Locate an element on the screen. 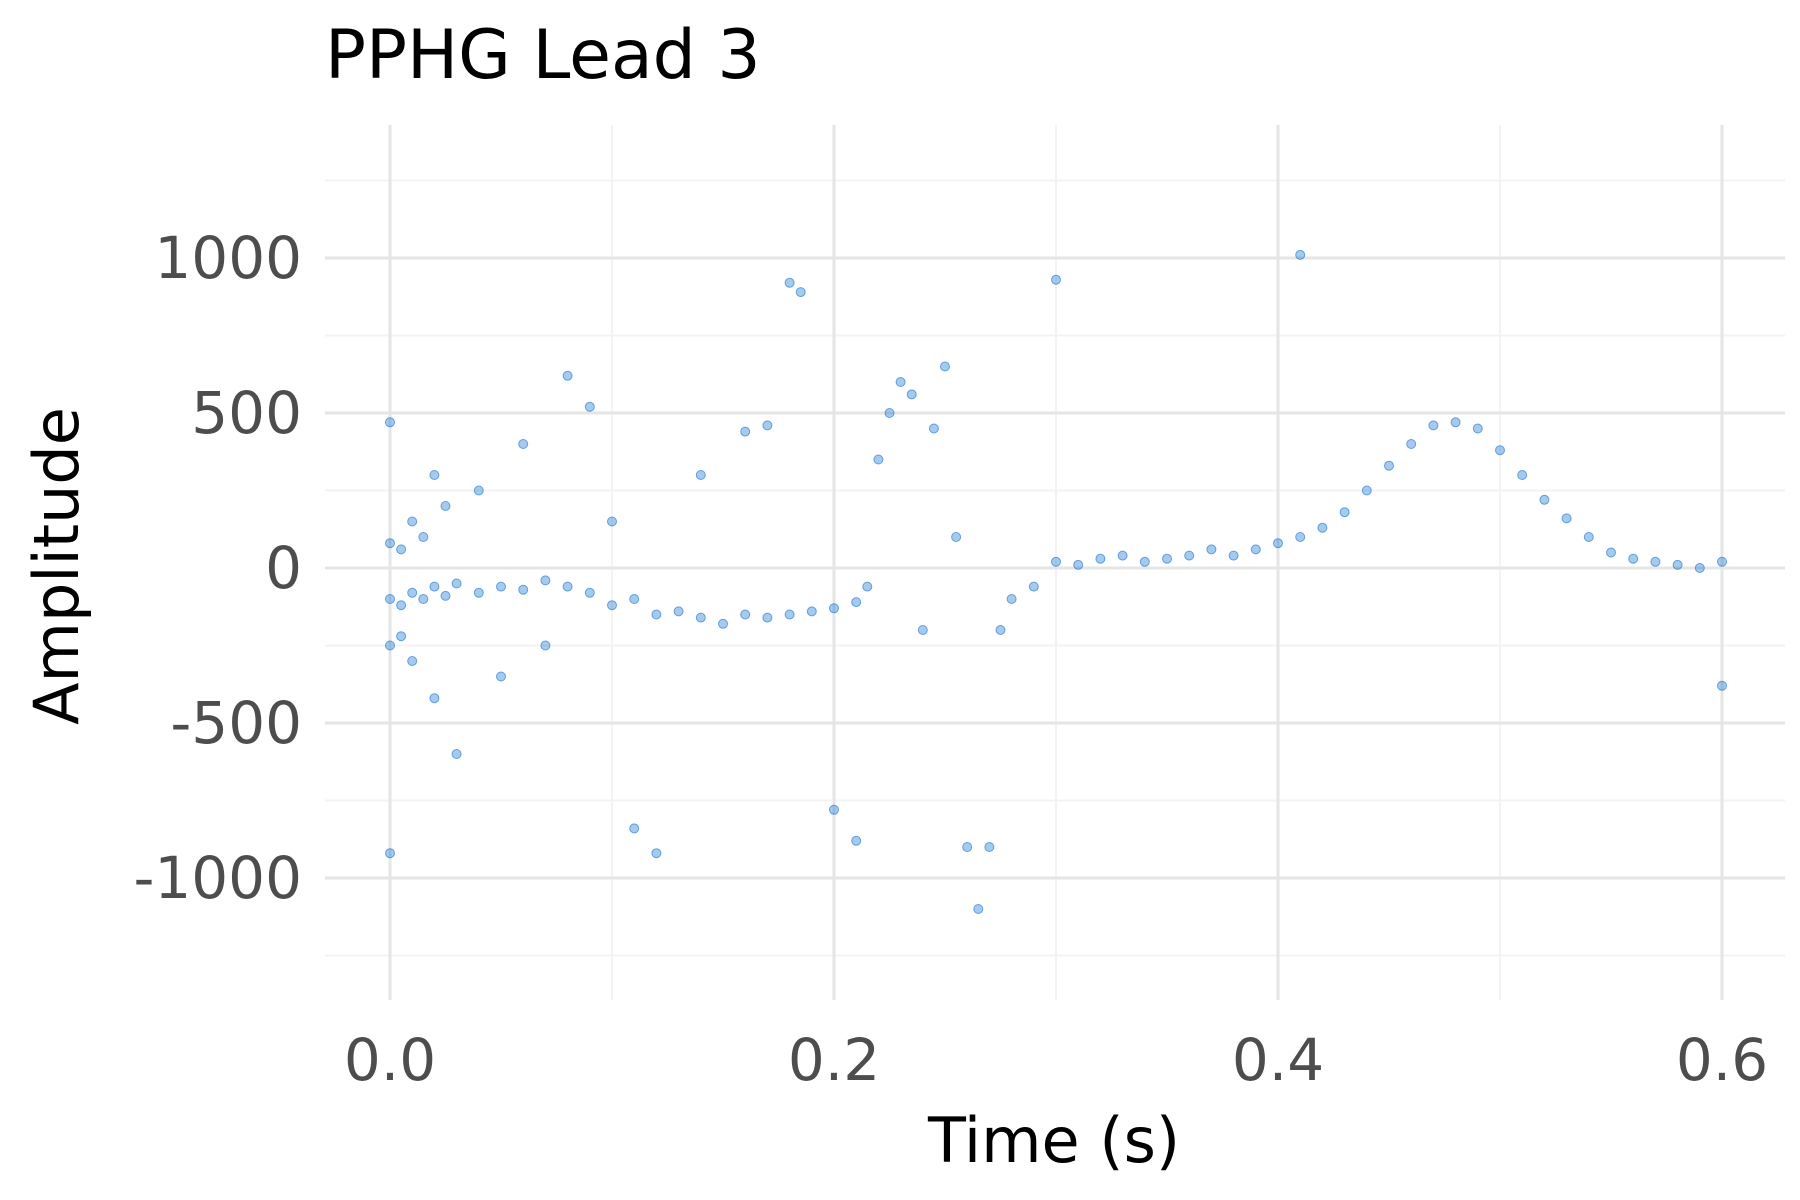 This screenshot has height=1200, width=1800. chart-title: PPHG Lead 3 is located at coordinates (543, 55).